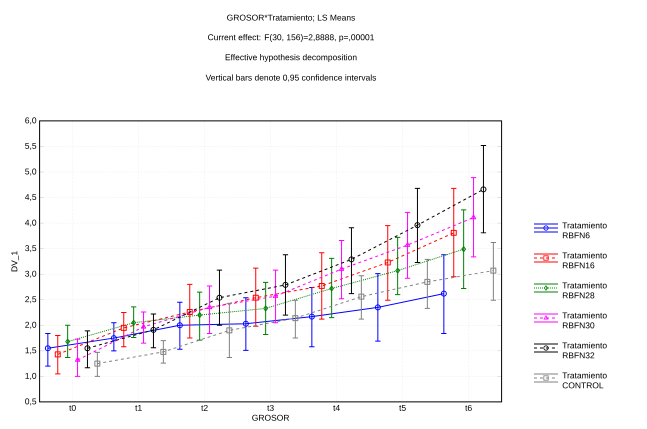 Image resolution: width=647 pixels, height=429 pixels. I want to click on legend-label: Tratamiento RBFN16, so click(584, 260).